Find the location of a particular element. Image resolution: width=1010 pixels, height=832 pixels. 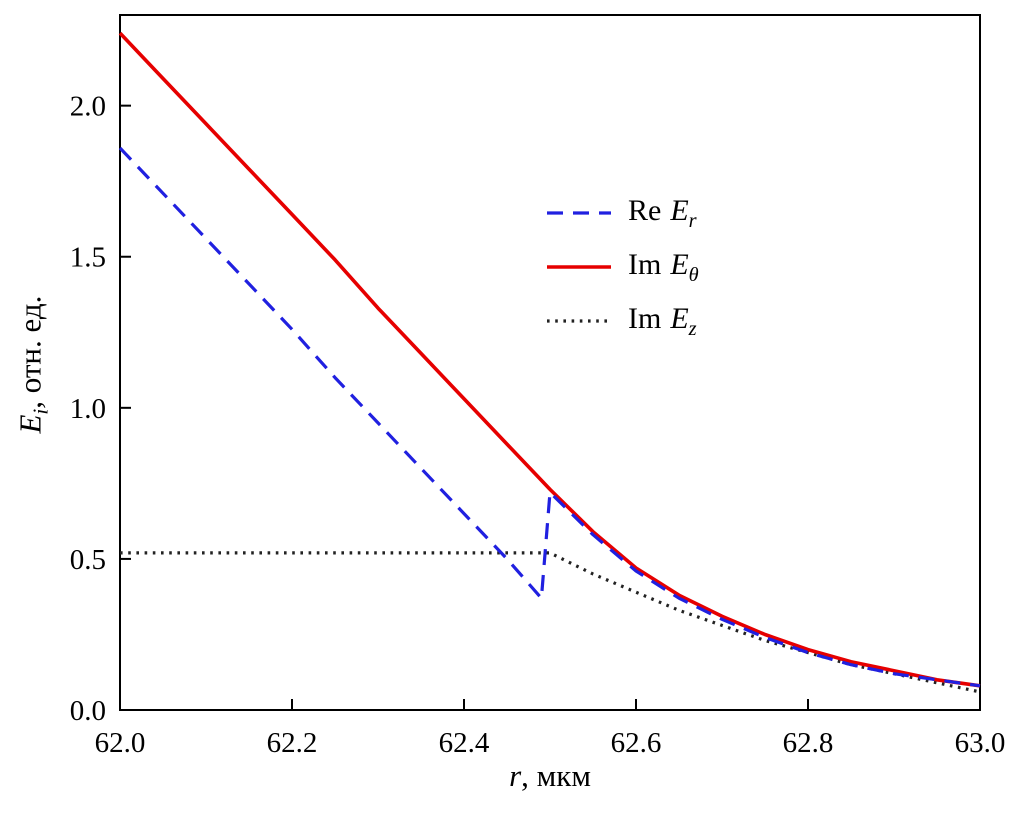

svg-text: 0.5 is located at coordinates (88, 560).